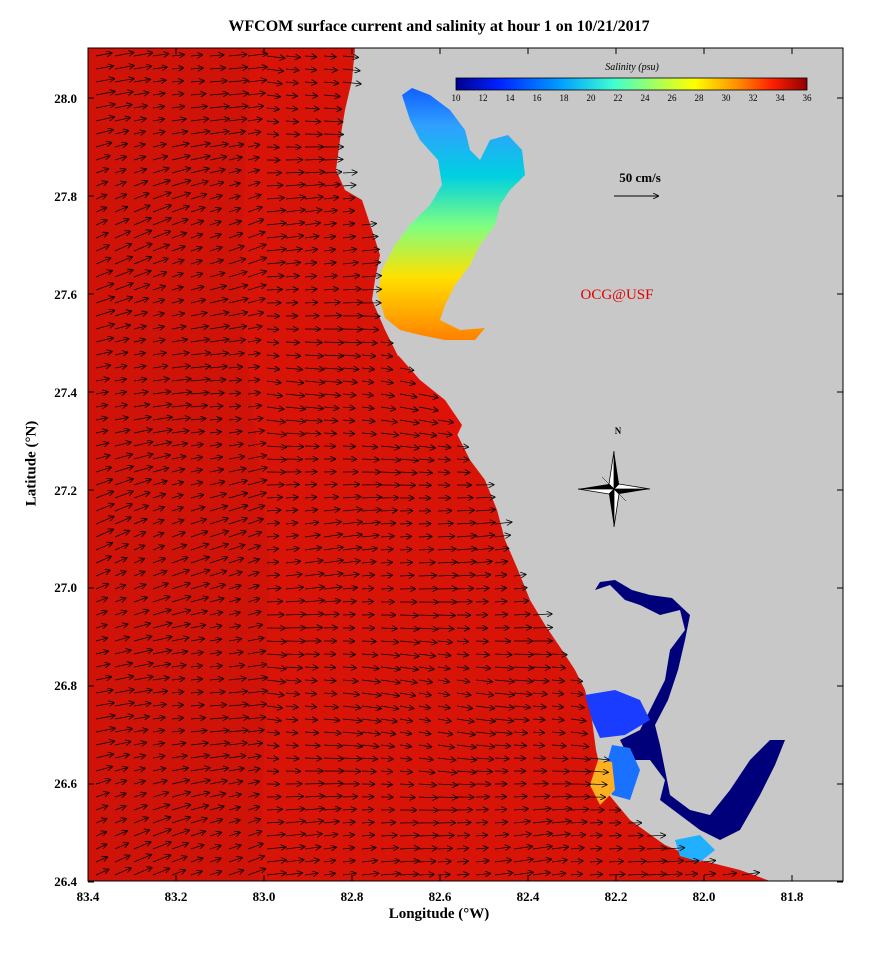 The height and width of the screenshot is (979, 878). I want to click on tampa-bay, so click(451, 214).